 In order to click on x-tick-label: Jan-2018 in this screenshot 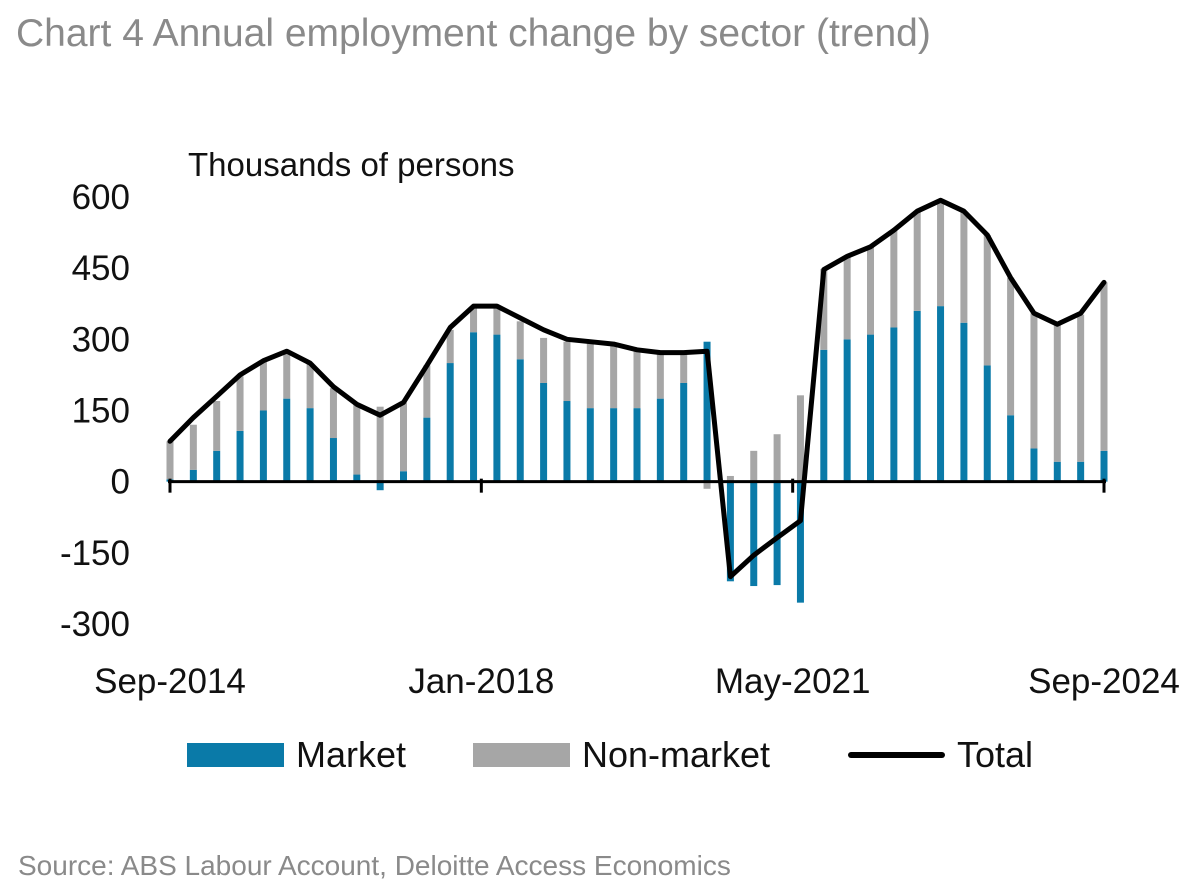, I will do `click(481, 681)`.